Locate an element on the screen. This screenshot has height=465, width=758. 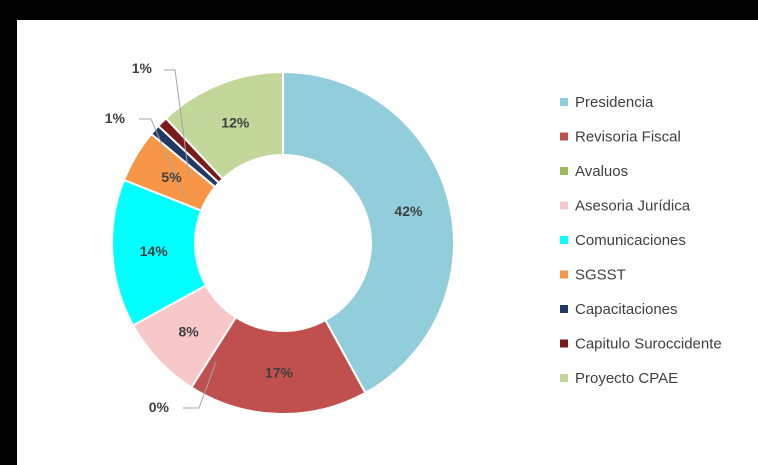
data-label-asesoria-juridica: 8% is located at coordinates (188, 332).